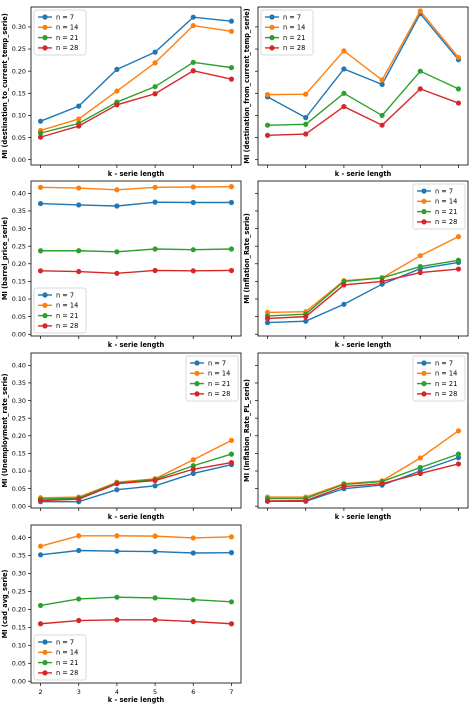  I want to click on y-tick-label: 0.15, so click(19, 282).